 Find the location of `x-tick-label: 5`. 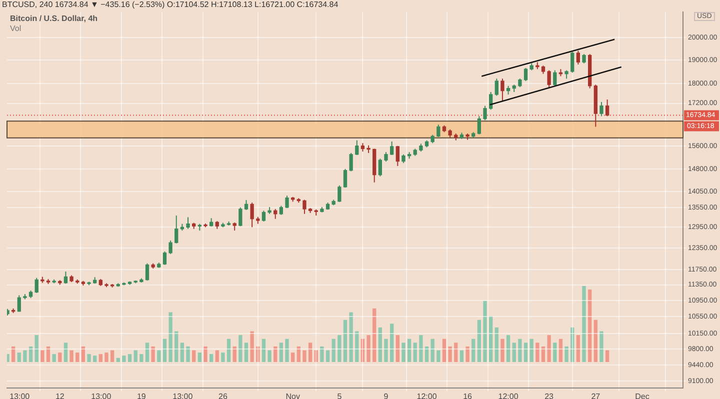

x-tick-label: 5 is located at coordinates (339, 395).